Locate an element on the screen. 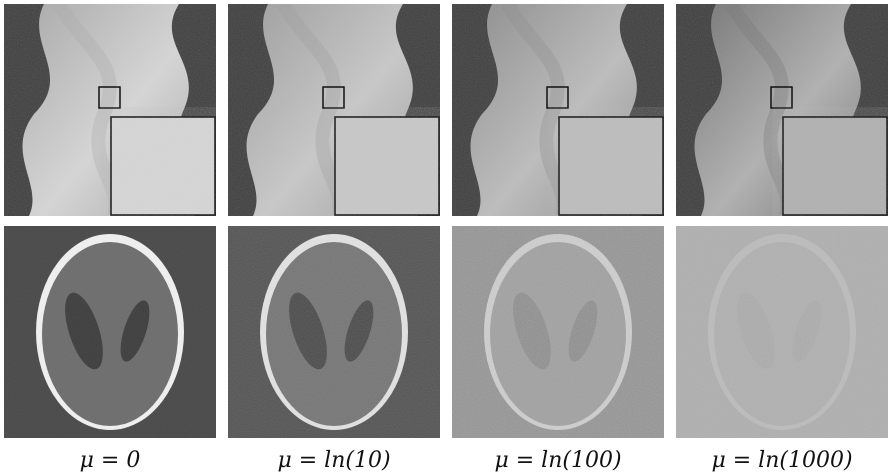 Image resolution: width=888 pixels, height=474 pixels. panel-label: μ = ln(1000) is located at coordinates (782, 460).